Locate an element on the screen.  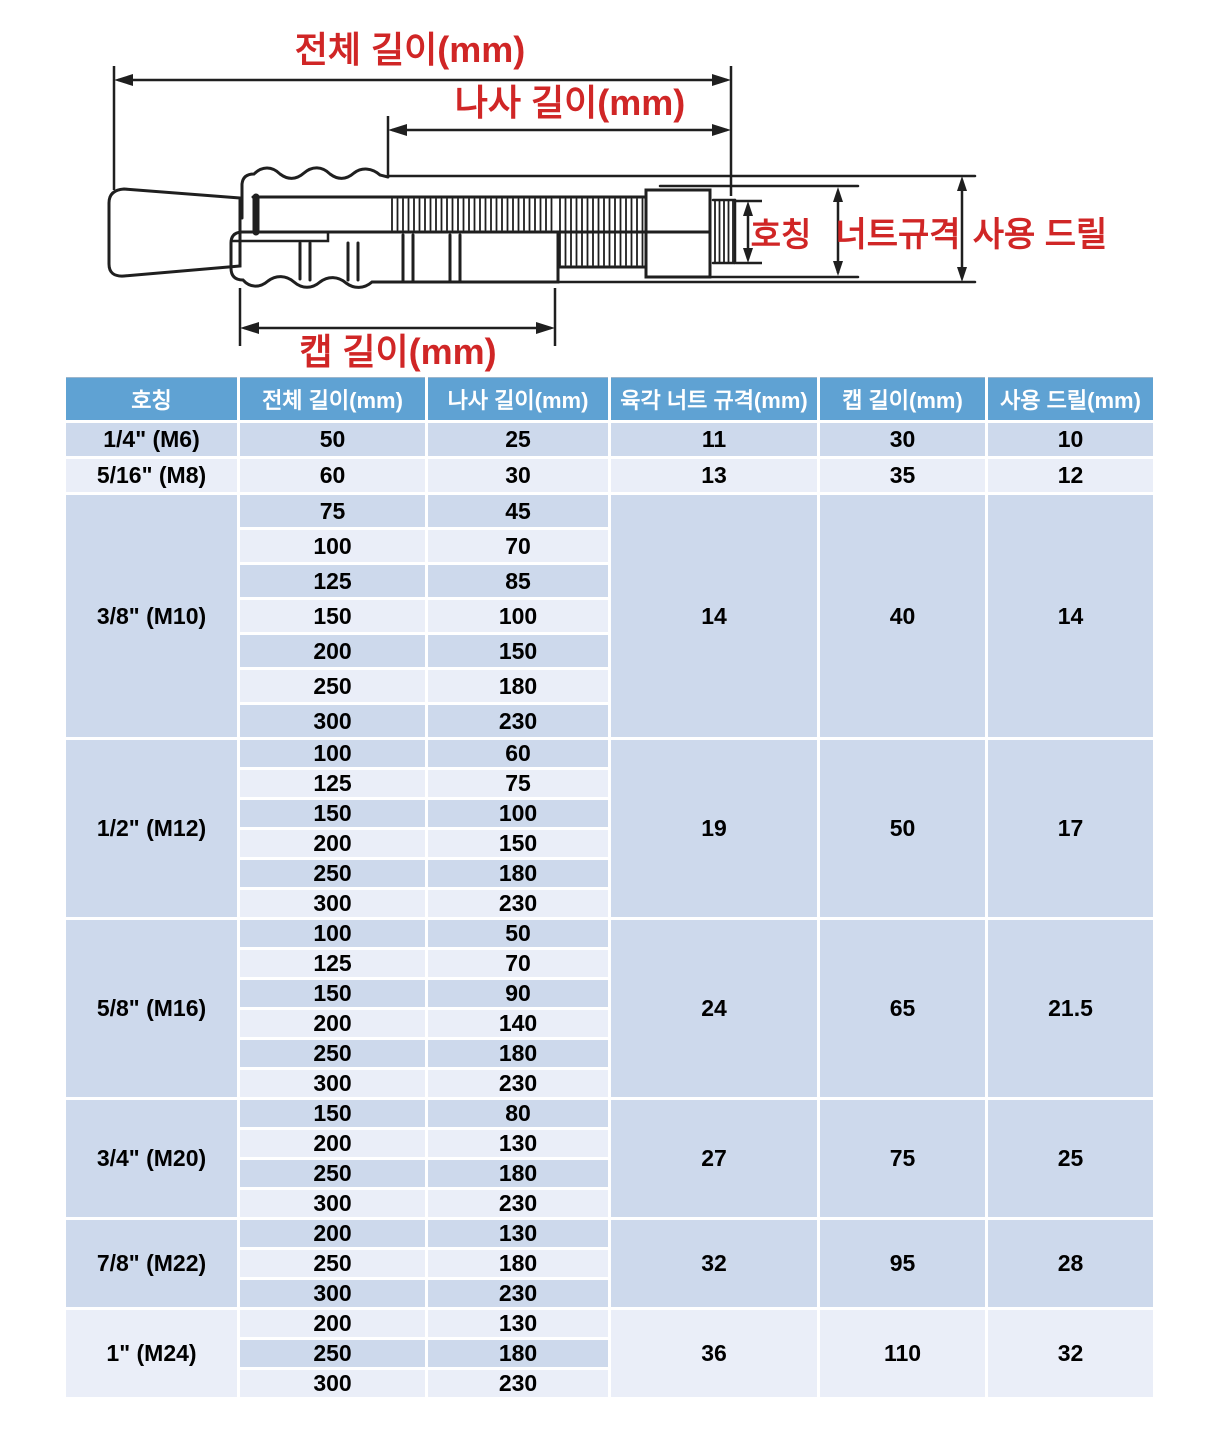
drill-size-cell: 17 is located at coordinates (1070, 828).